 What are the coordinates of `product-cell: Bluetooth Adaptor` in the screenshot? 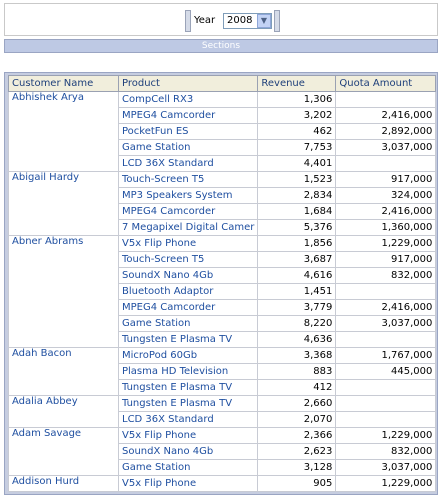 It's located at (188, 291).